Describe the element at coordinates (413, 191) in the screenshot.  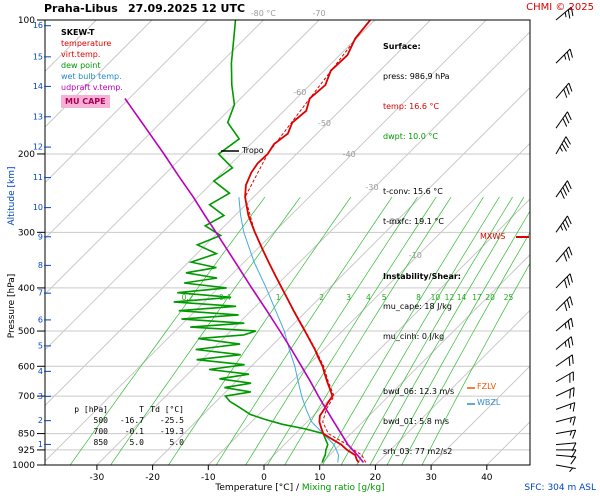
I see `surface-tconv: t-conv: 15.6 °C` at that location.